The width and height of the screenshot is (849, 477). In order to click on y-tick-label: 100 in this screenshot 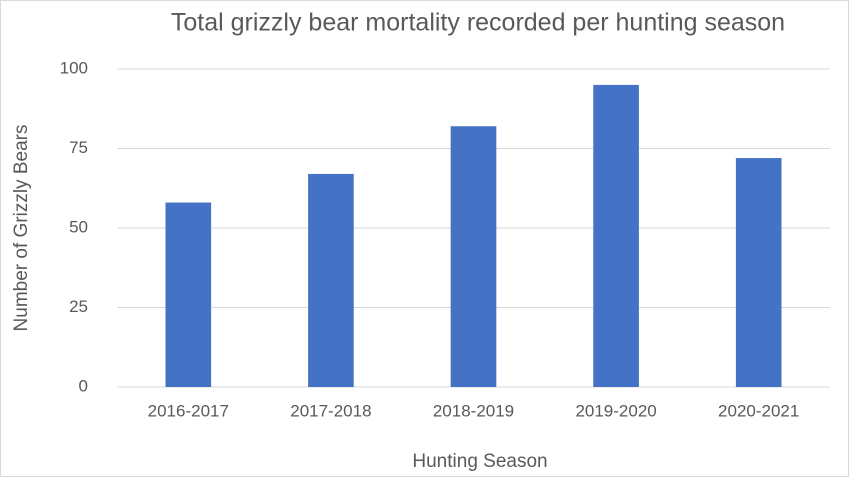, I will do `click(74, 67)`.